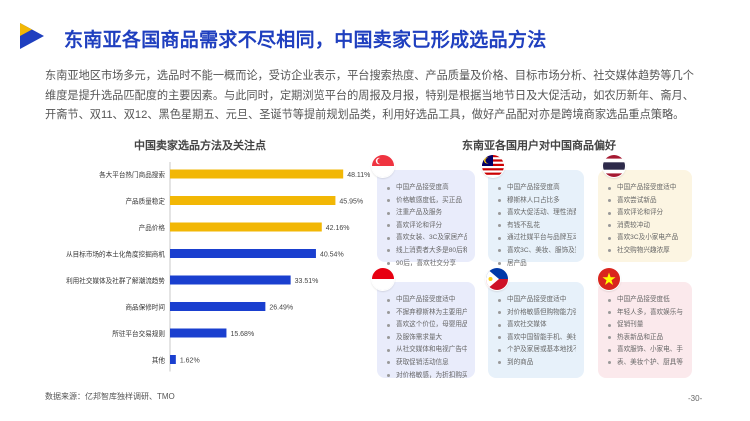  What do you see at coordinates (190, 361) in the screenshot?
I see `value-label: 1.62%` at bounding box center [190, 361].